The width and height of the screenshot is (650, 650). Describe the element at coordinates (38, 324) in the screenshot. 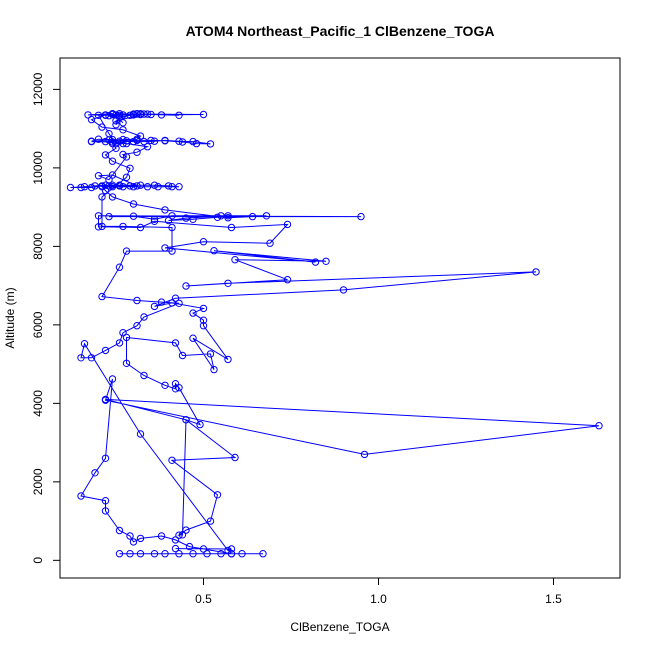

I see `y-tick-label: 6000` at that location.